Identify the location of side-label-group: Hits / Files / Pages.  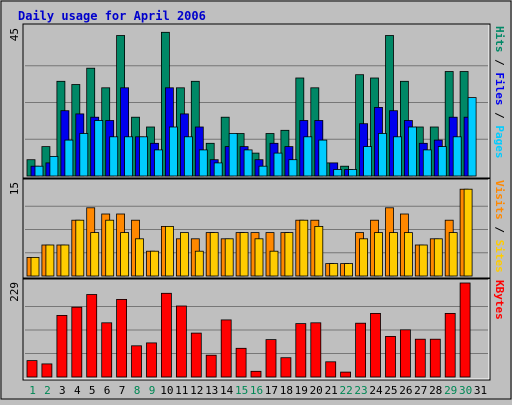
(499, 92).